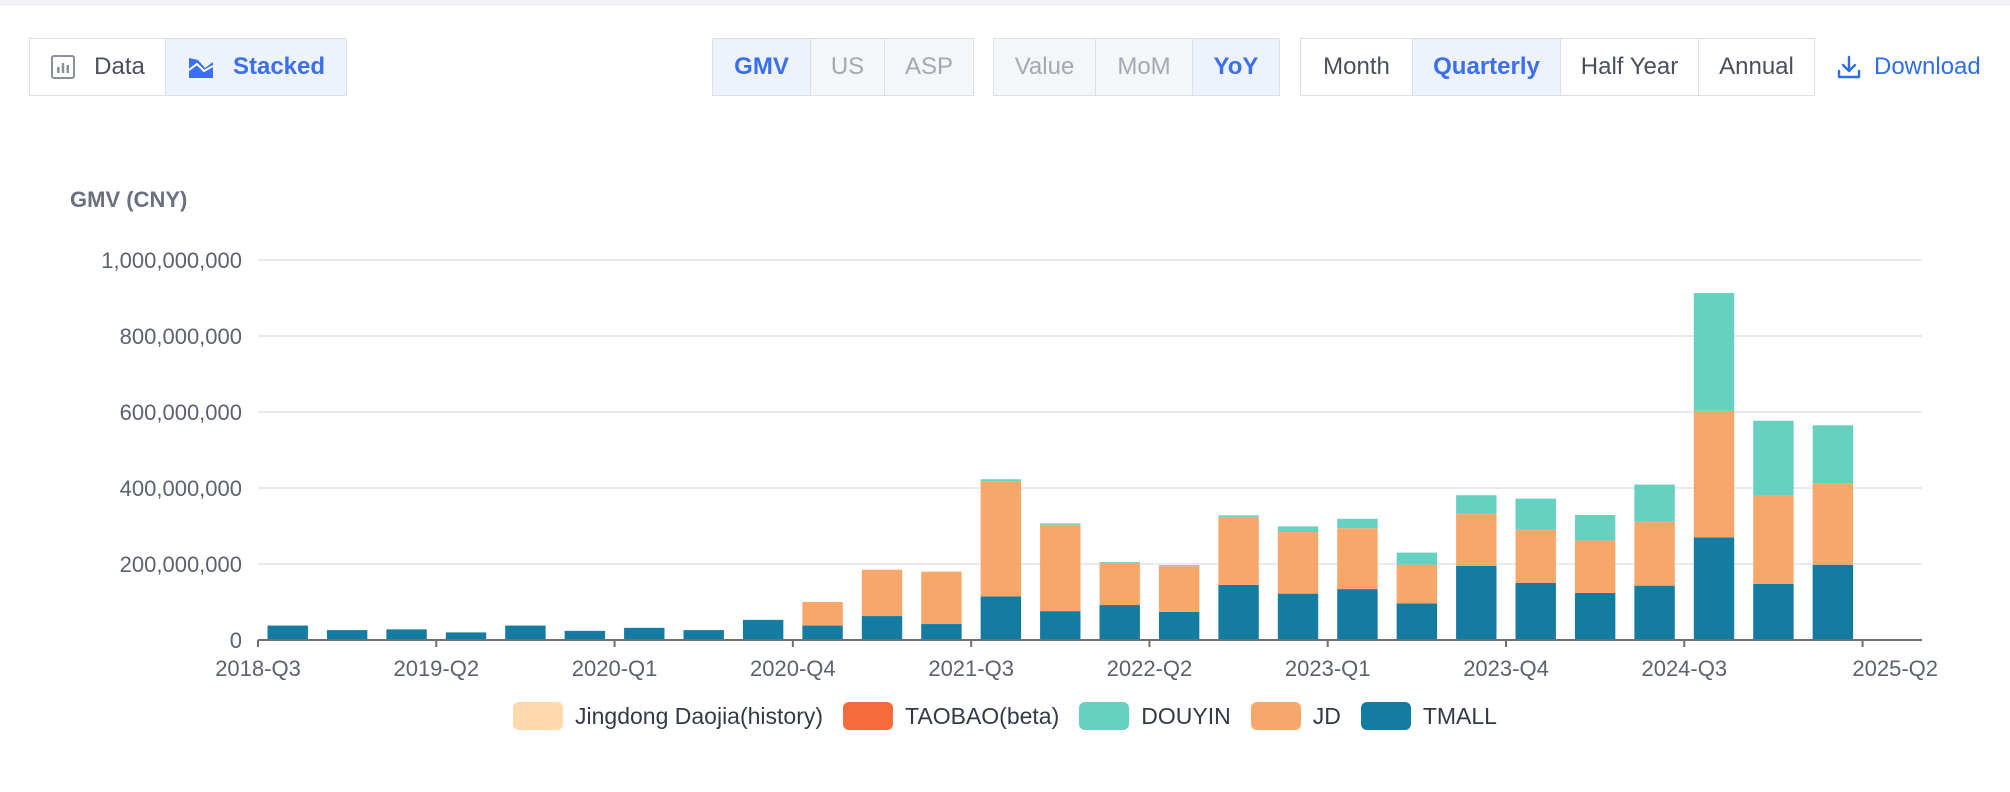 The image size is (2010, 792). I want to click on bar-tmall-2019-Q2, so click(466, 636).